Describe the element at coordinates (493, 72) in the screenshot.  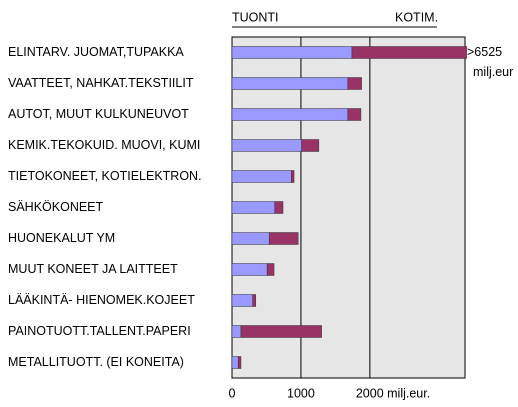
I see `annotation: milj.eur` at that location.